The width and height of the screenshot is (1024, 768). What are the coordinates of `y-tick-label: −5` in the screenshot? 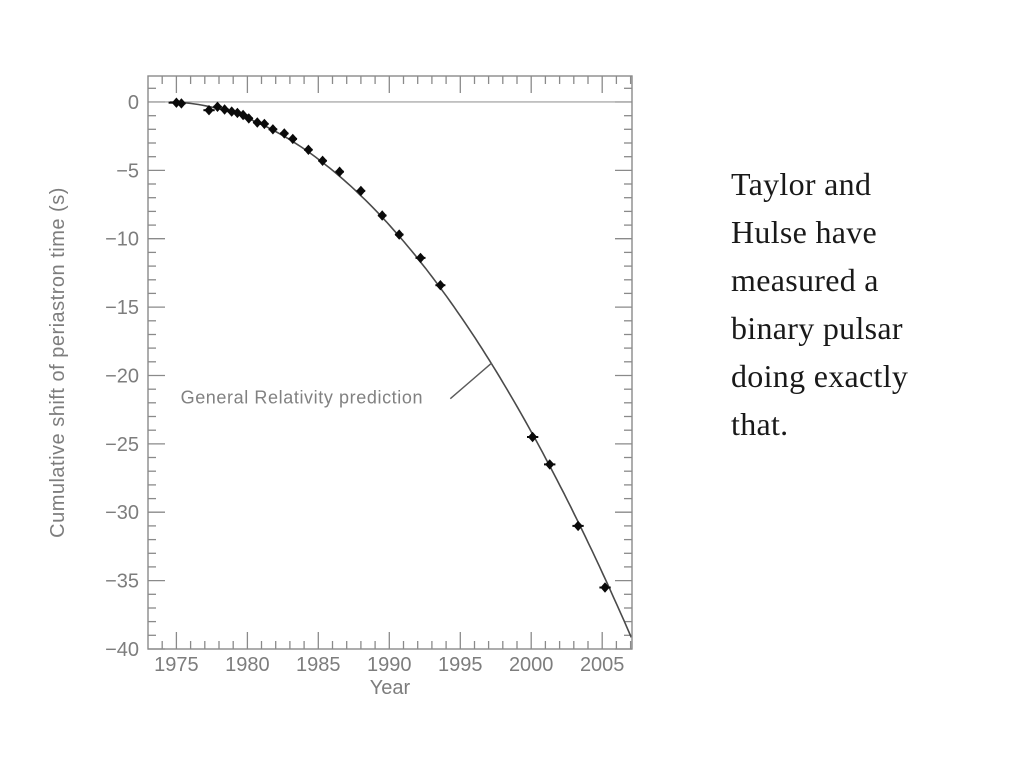 It's located at (127, 171).